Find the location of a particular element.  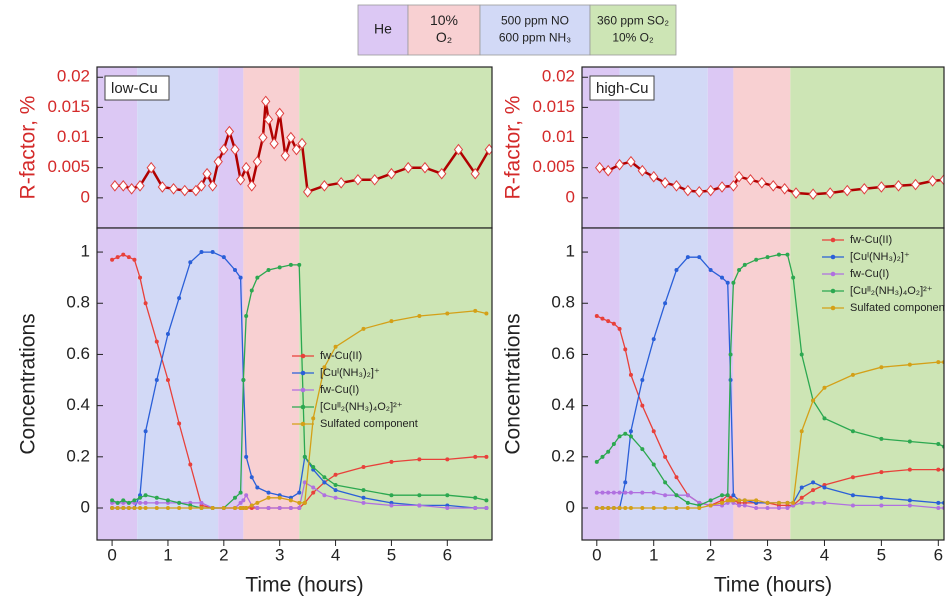

legend-label: [Cuᴵᴵ₂(NH₃)₄O₂]²⁺ is located at coordinates (361, 407).